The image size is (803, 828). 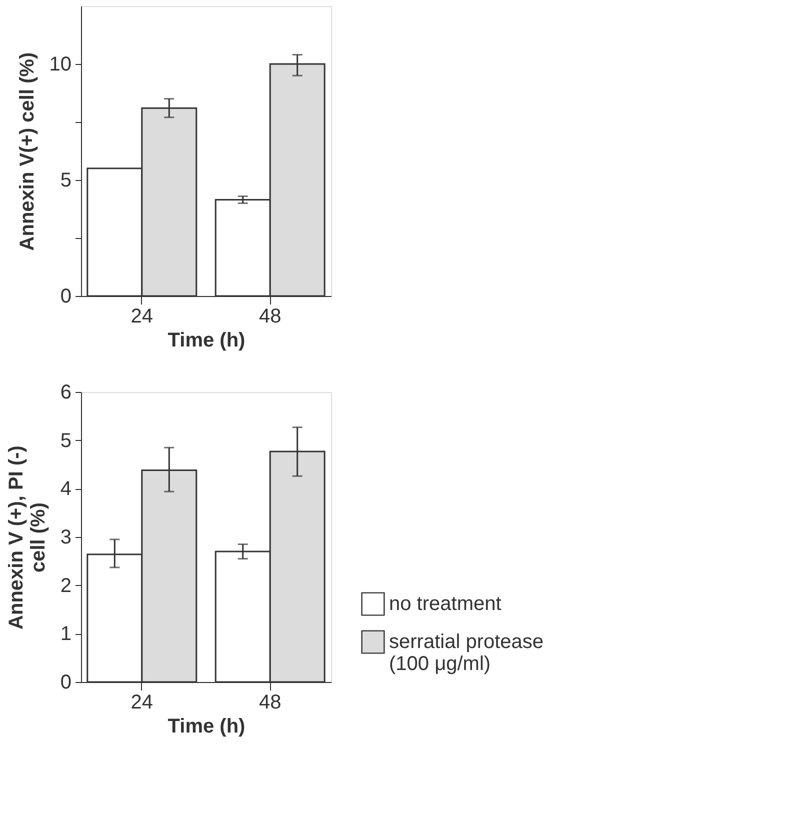 What do you see at coordinates (466, 653) in the screenshot?
I see `legend-label: serratial protease (100 μg/ml)` at bounding box center [466, 653].